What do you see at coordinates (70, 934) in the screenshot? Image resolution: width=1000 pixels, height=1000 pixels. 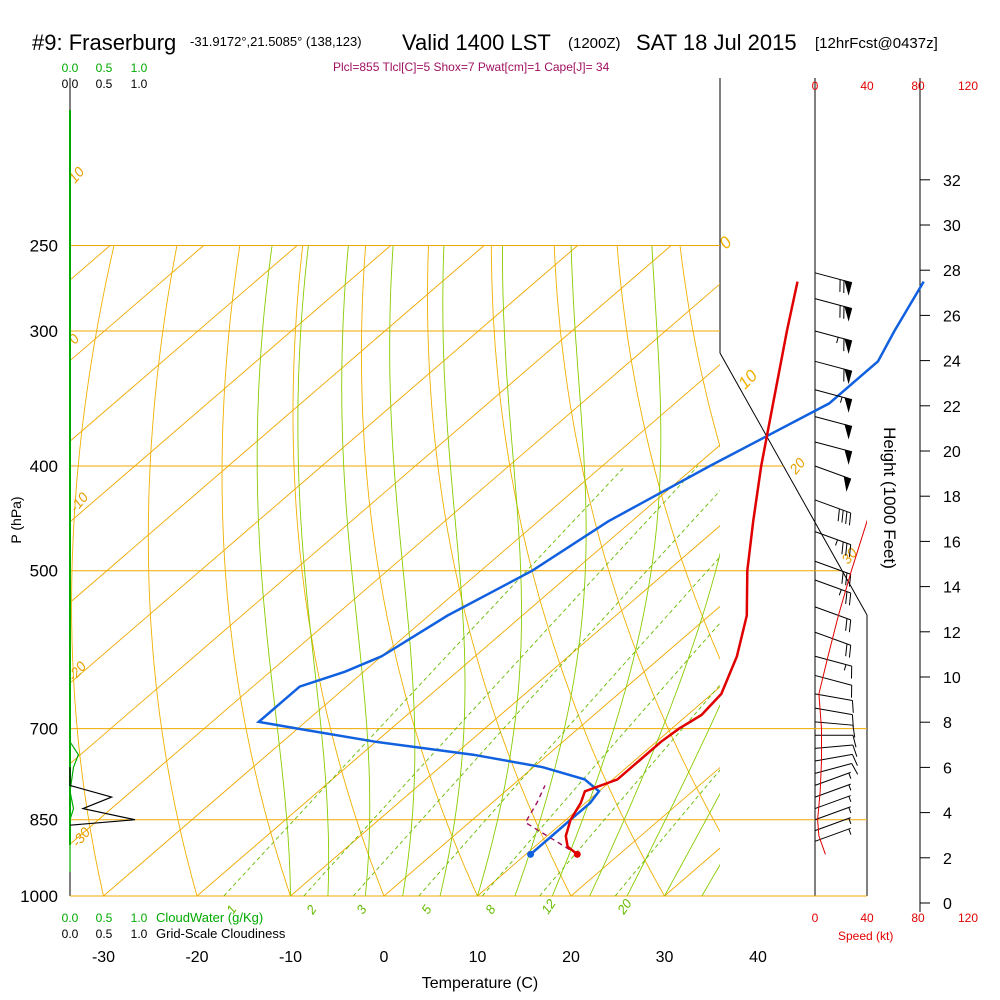 I see `cloudiness-tick-bottom: 0.0` at bounding box center [70, 934].